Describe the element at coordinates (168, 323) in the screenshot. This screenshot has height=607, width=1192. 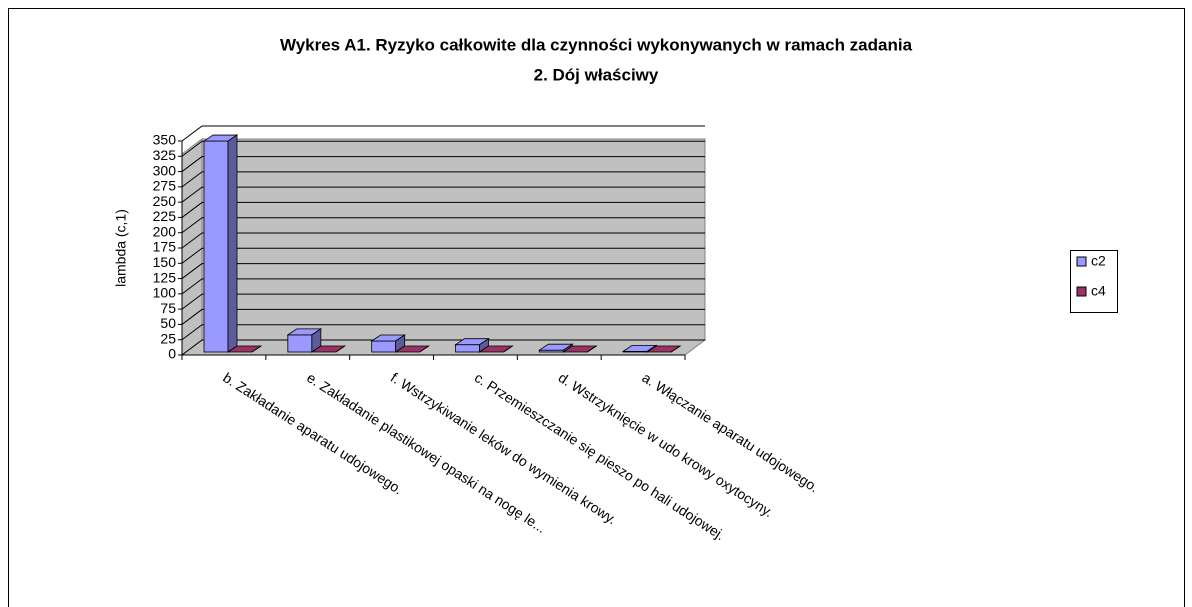
I see `y-tick-label: 50` at that location.